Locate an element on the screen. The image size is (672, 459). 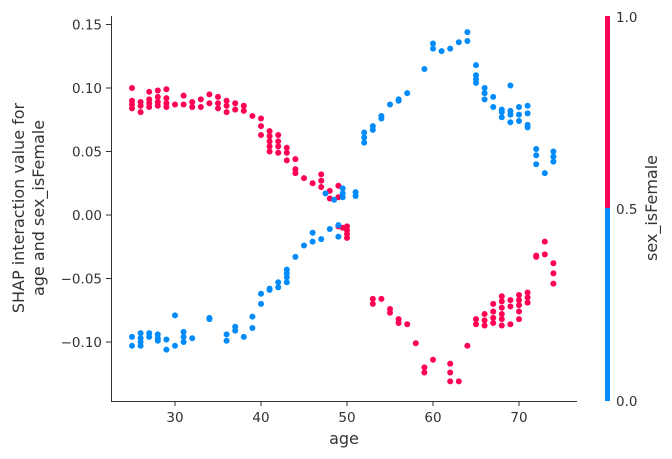
colorbar-tick-high: 1.0 is located at coordinates (626, 18).